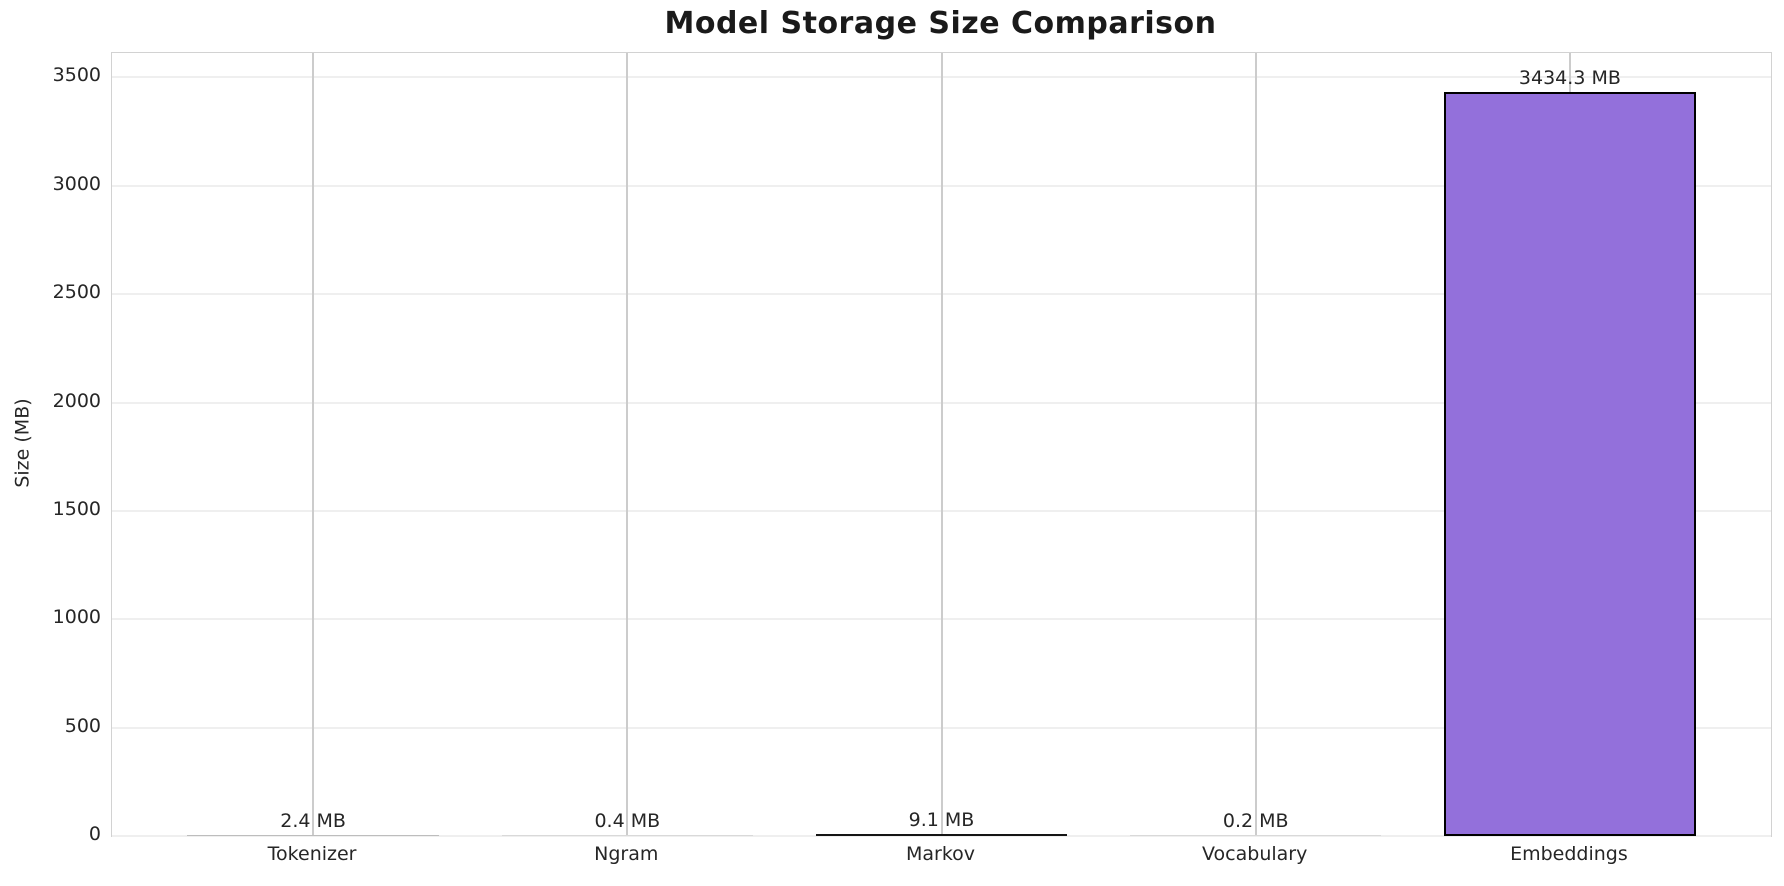  What do you see at coordinates (76, 75) in the screenshot?
I see `y-tick-label: 3500` at bounding box center [76, 75].